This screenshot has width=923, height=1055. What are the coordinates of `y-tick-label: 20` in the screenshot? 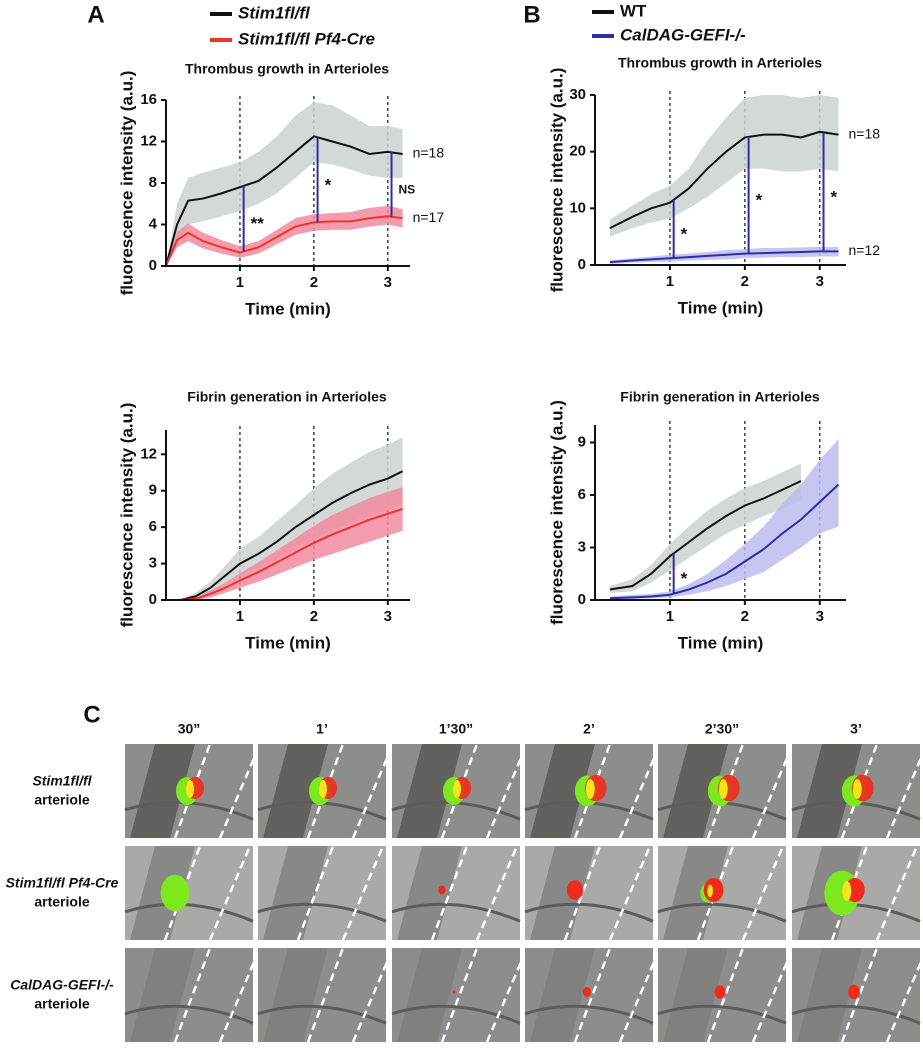 It's located at (577, 151).